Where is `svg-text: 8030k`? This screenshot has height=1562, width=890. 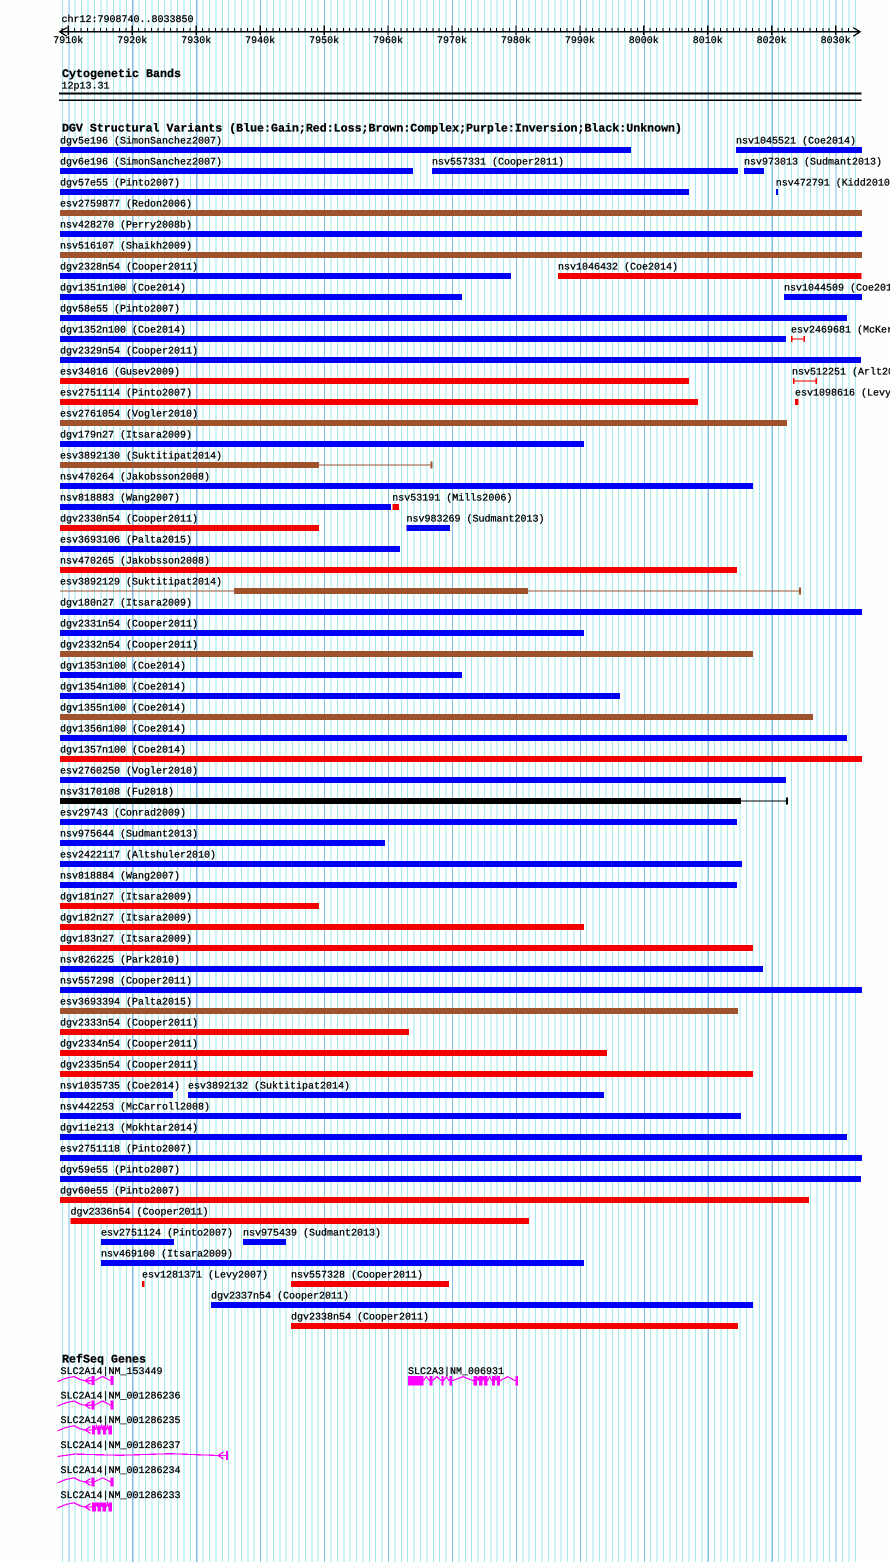 svg-text: 8030k is located at coordinates (836, 41).